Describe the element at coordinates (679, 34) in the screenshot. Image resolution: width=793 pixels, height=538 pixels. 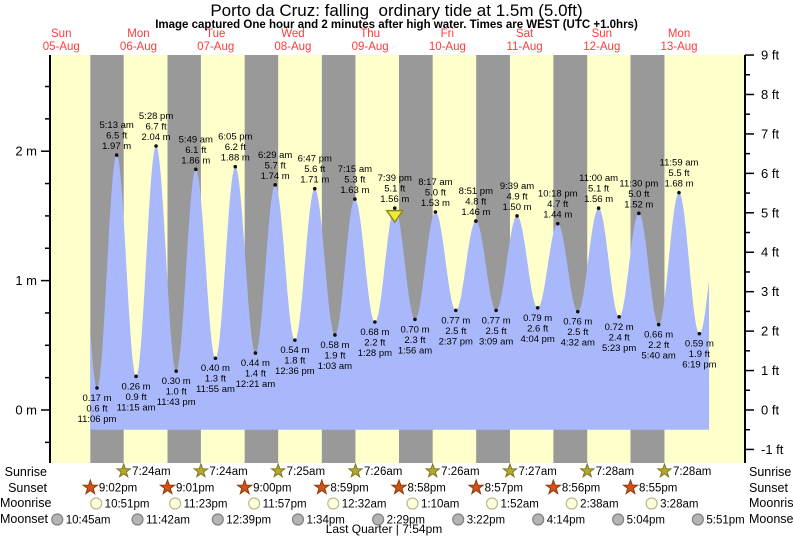
I see `svg-text: Mon` at that location.